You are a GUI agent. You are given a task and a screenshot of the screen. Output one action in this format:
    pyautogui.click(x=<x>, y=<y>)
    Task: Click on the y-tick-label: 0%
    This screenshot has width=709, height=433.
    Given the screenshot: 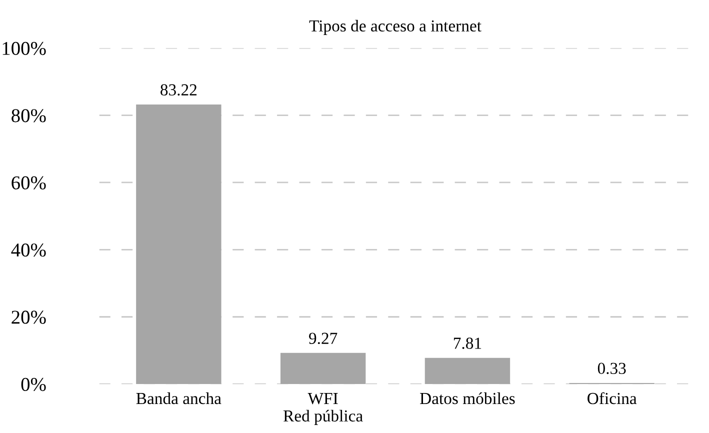 What is the action you would take?
    pyautogui.click(x=33, y=385)
    